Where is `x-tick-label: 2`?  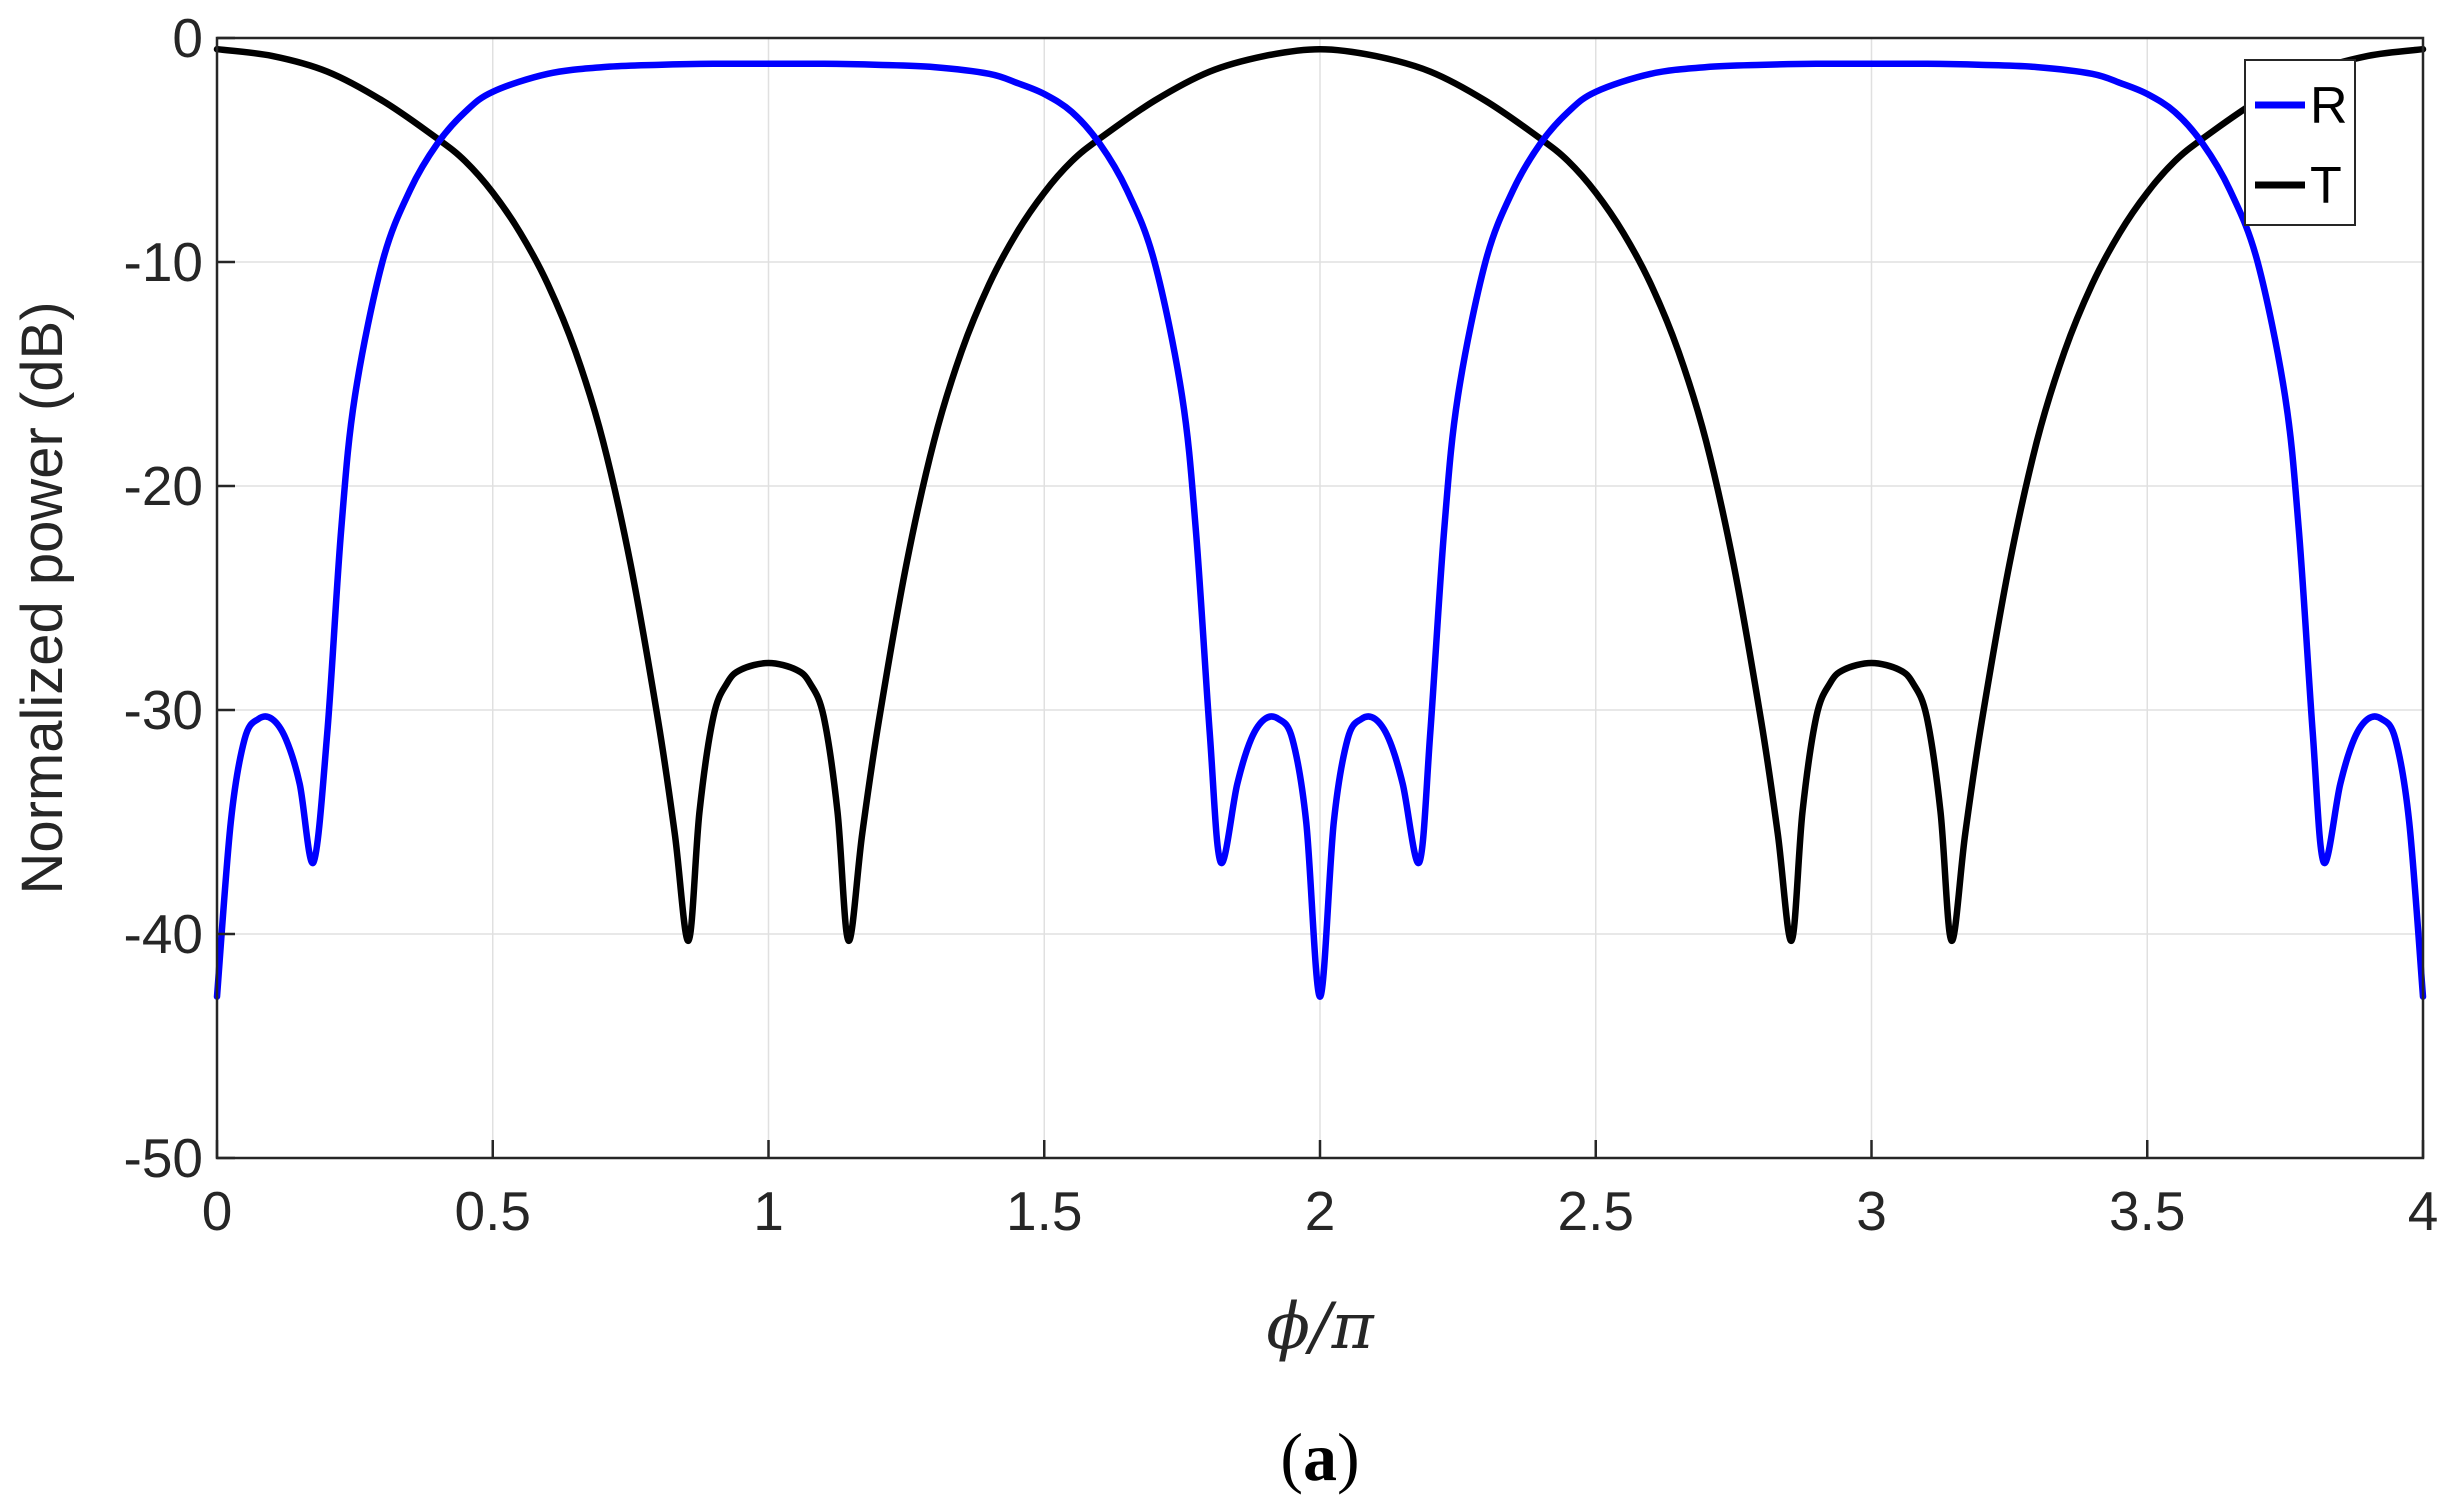
x-tick-label: 2 is located at coordinates (1320, 1211).